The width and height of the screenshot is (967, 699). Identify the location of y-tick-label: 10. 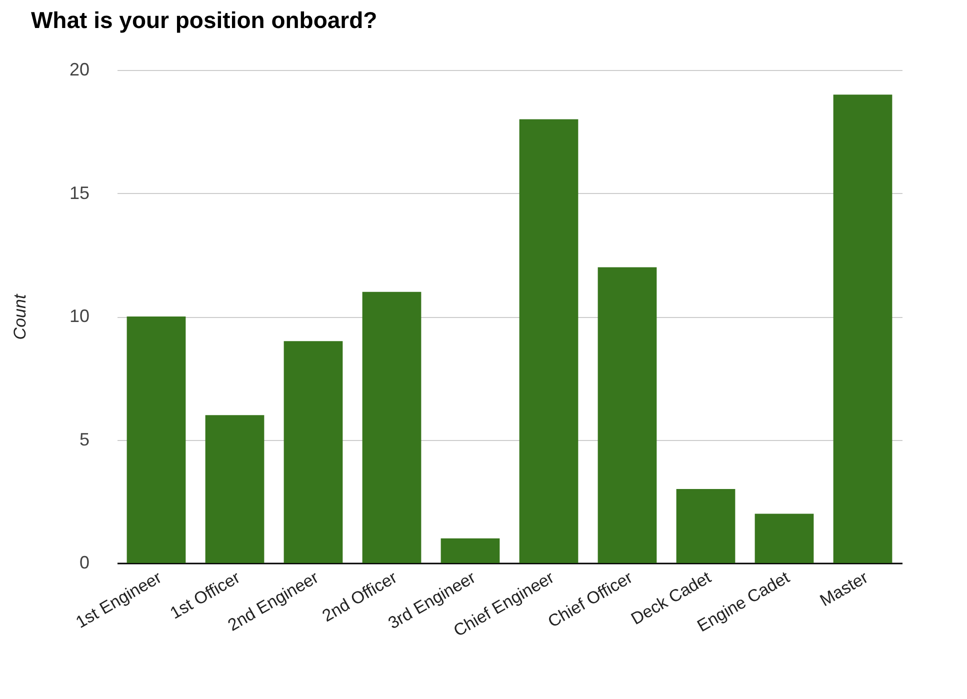
(79, 316).